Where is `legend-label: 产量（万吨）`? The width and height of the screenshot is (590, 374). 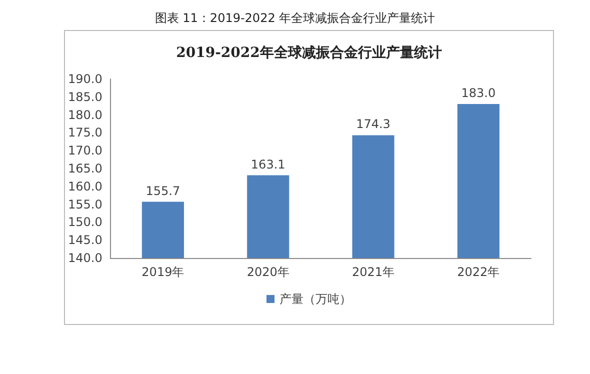 legend-label: 产量（万吨） is located at coordinates (316, 299).